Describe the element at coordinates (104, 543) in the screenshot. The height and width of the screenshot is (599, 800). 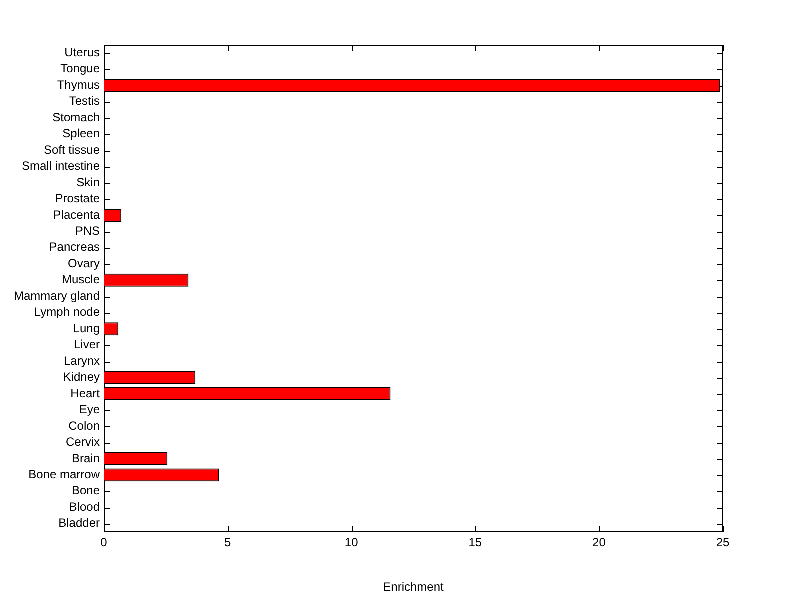
I see `x-tick-label: 0` at that location.